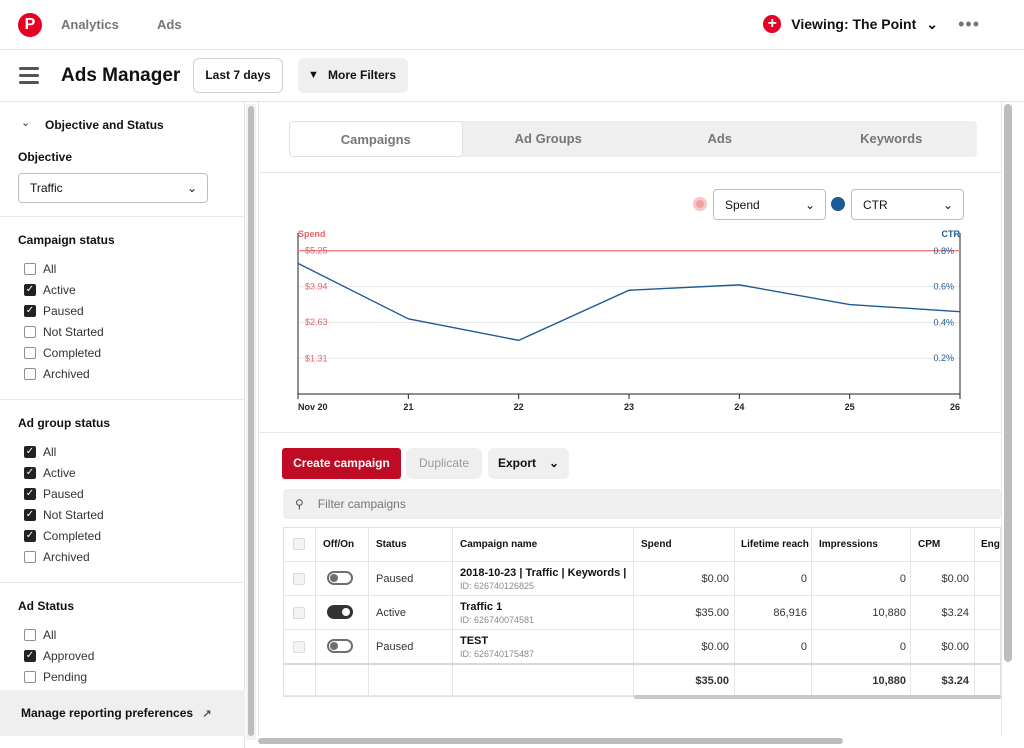  What do you see at coordinates (720, 138) in the screenshot?
I see `tab-ads: Ads` at bounding box center [720, 138].